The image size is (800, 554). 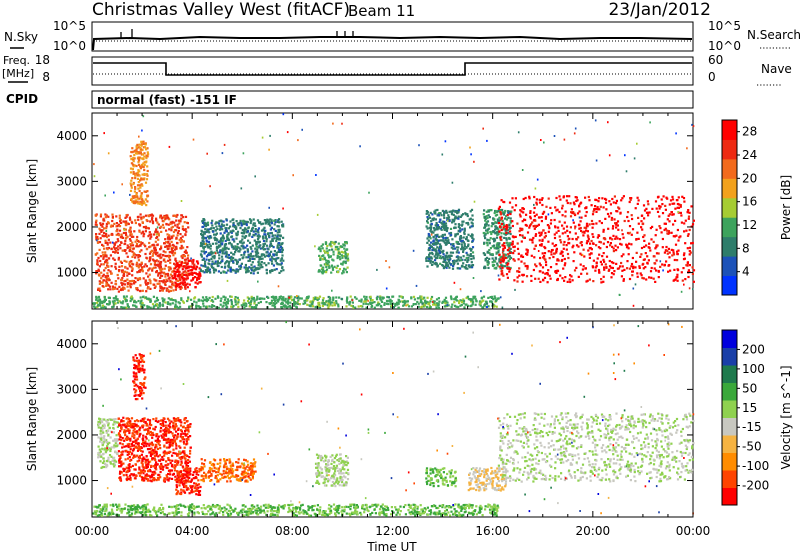 I want to click on freq-panel-frame, so click(x=392, y=71).